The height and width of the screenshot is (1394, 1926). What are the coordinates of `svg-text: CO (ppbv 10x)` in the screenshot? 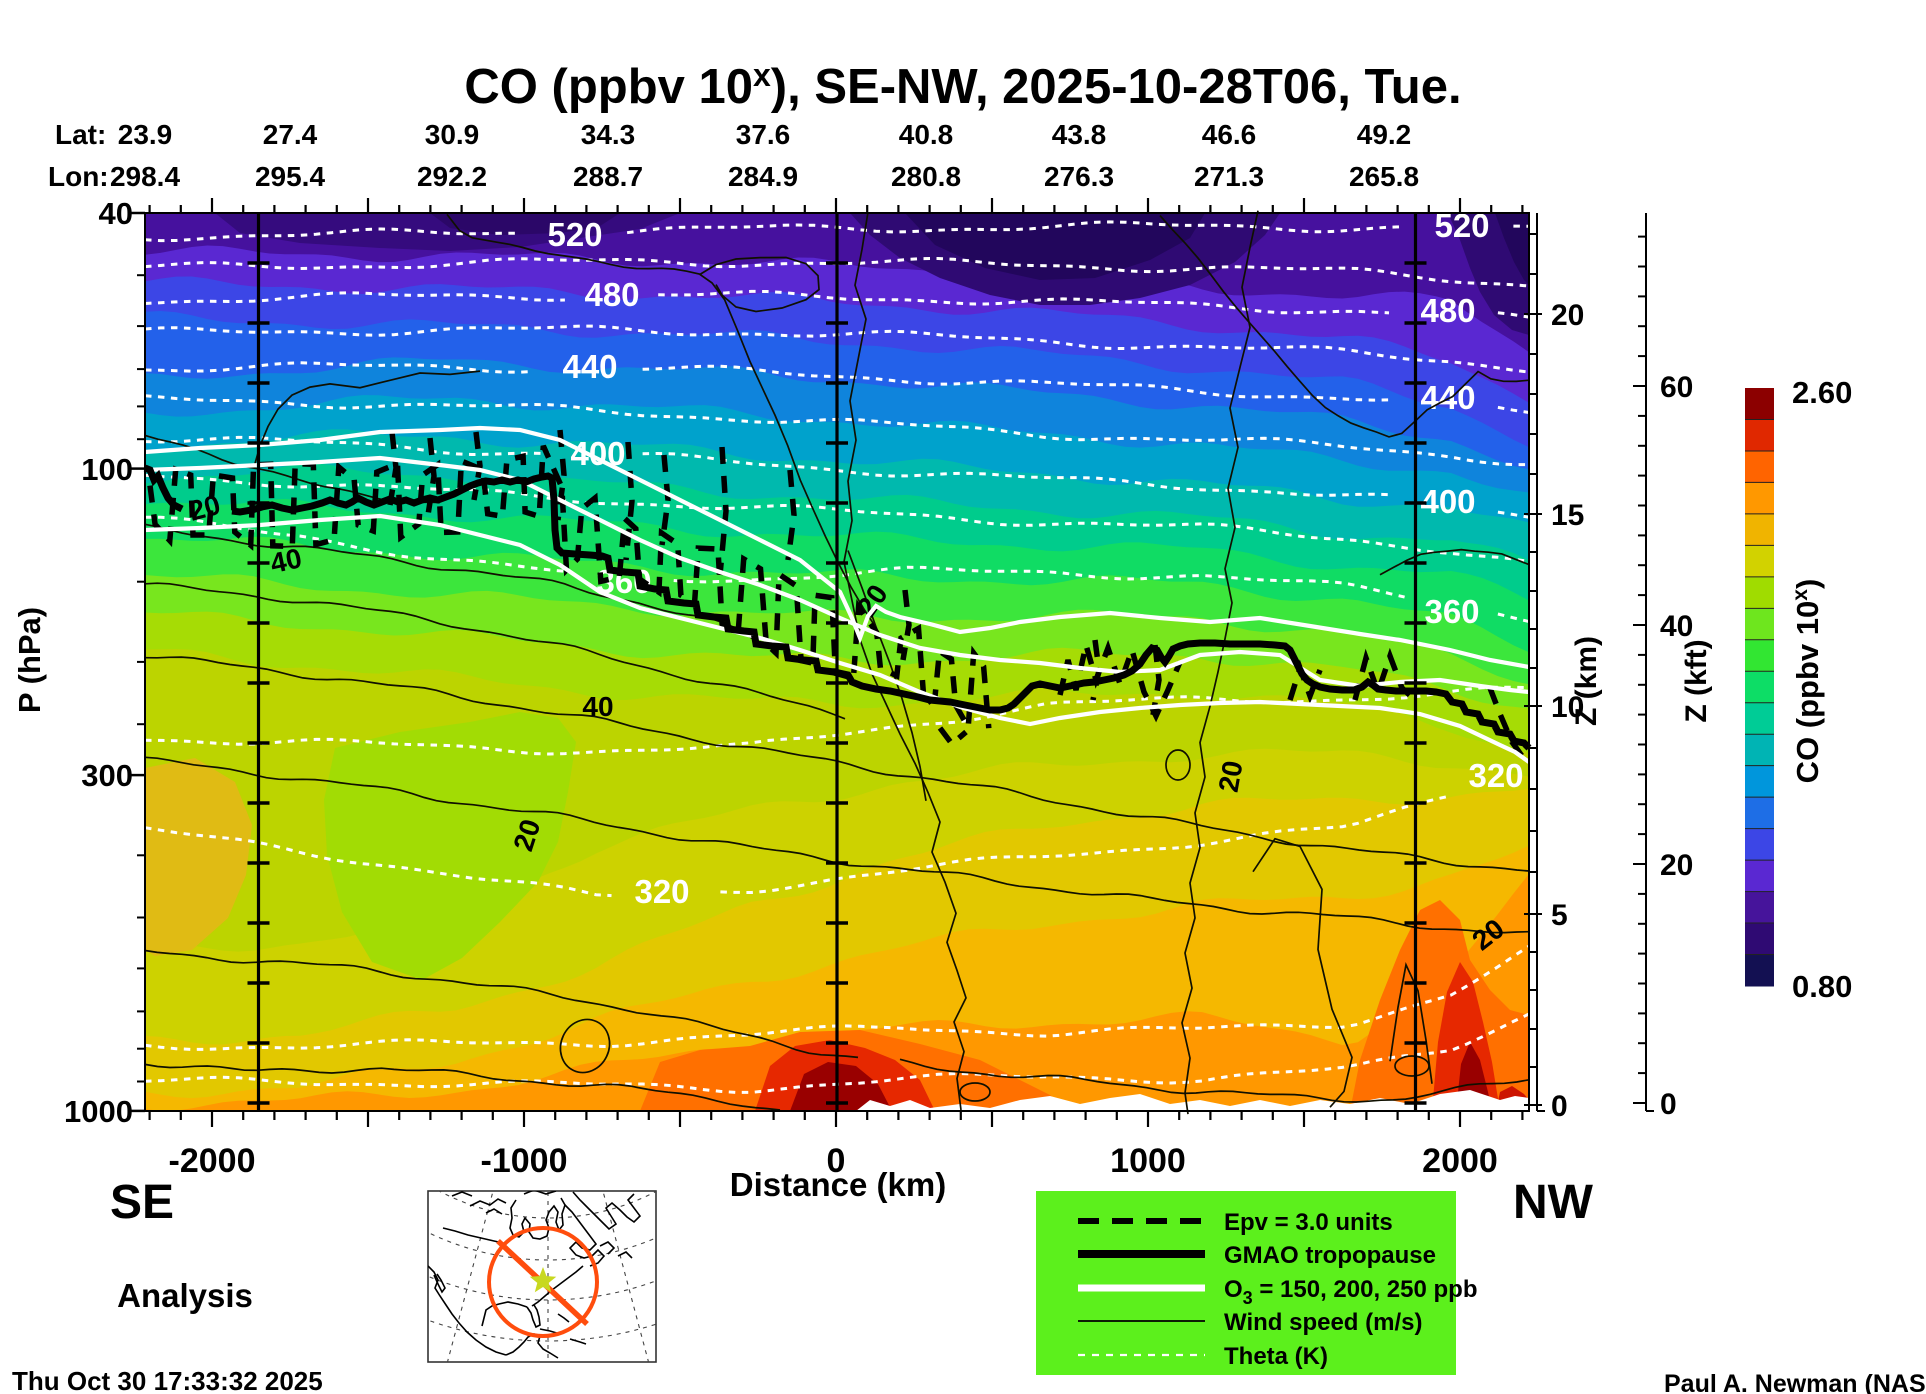 It's located at (1807, 681).